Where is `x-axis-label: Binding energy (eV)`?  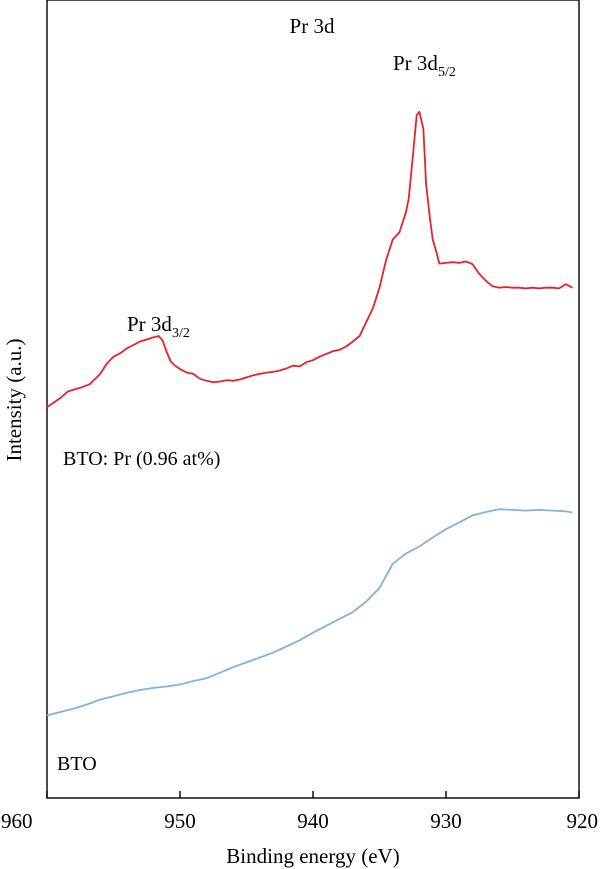
x-axis-label: Binding energy (eV) is located at coordinates (312, 856).